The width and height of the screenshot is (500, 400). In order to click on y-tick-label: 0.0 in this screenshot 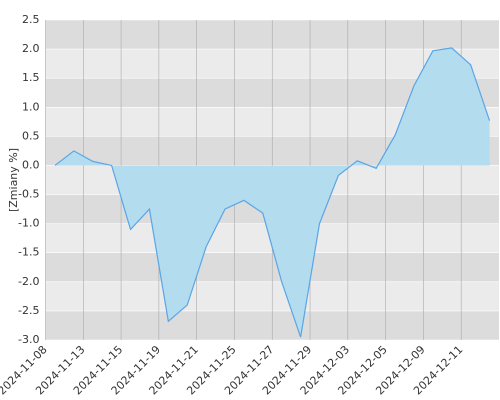, I will do `click(31, 164)`.